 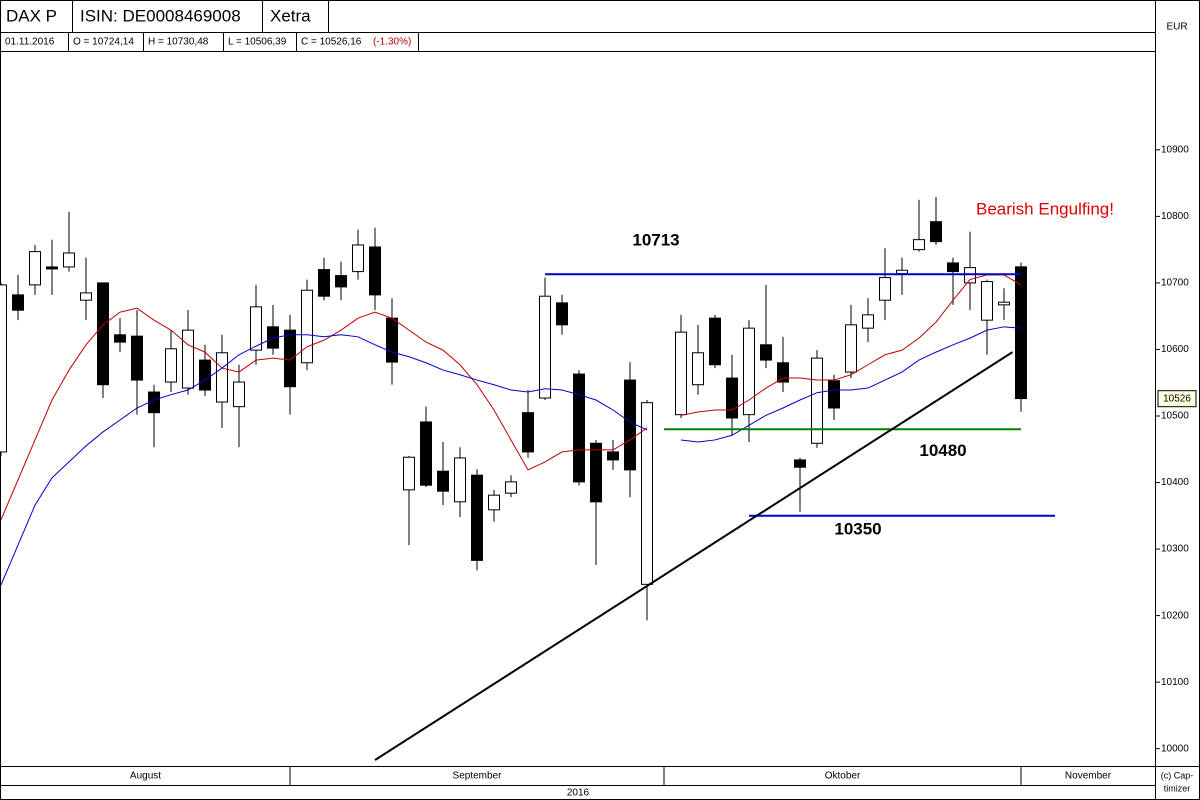 What do you see at coordinates (257, 42) in the screenshot?
I see `low-value: L = 10506,39` at bounding box center [257, 42].